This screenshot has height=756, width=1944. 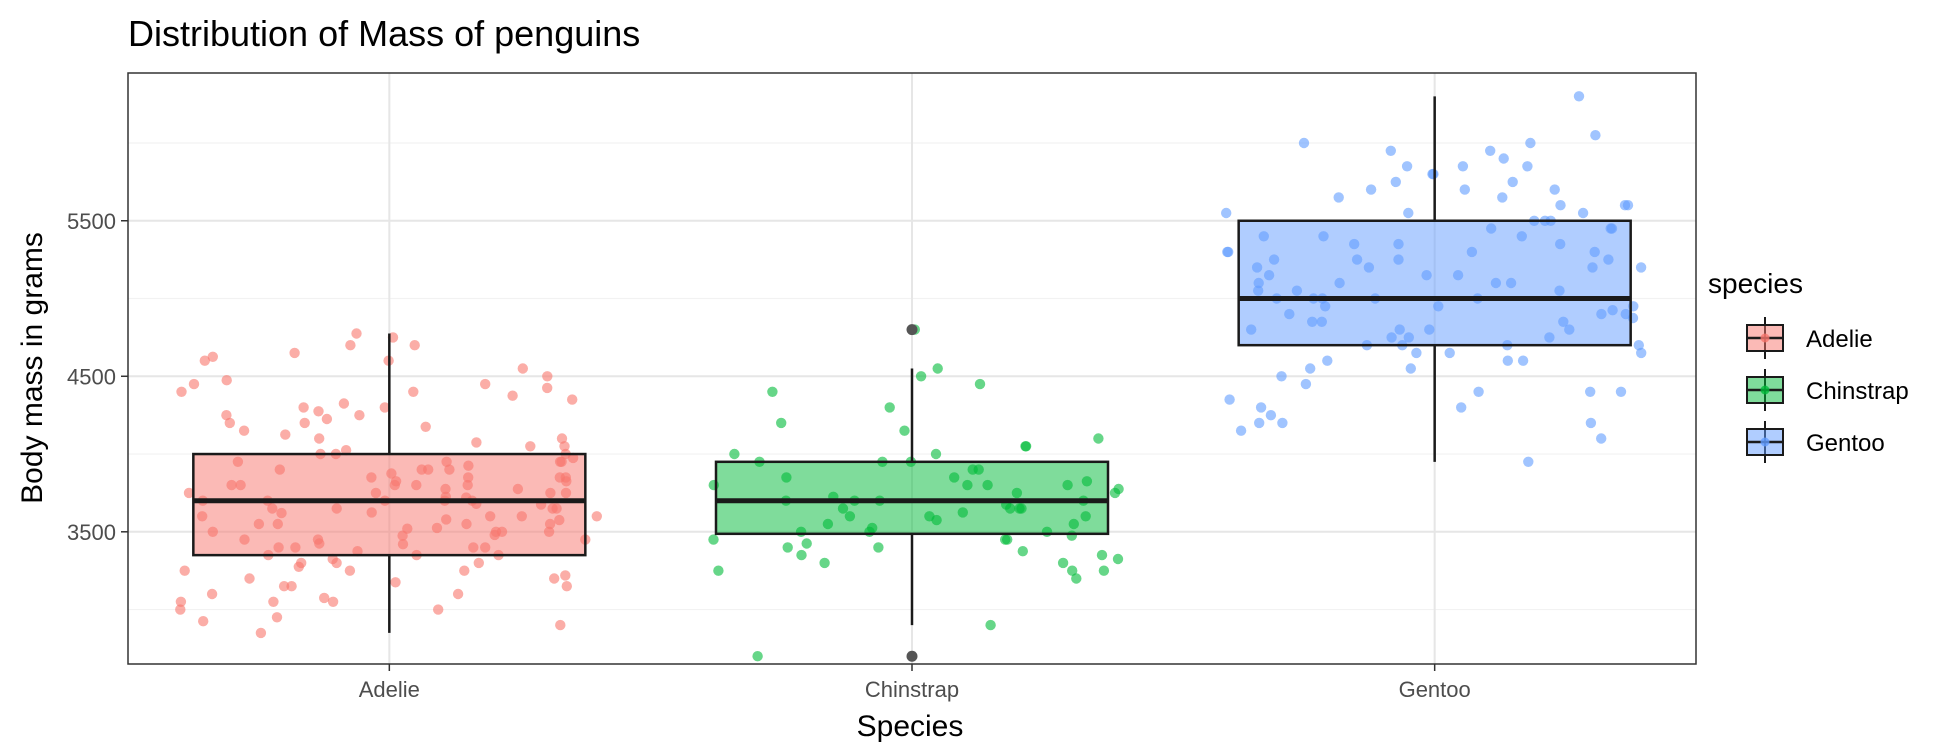 I want to click on outlier-point, so click(x=912, y=330).